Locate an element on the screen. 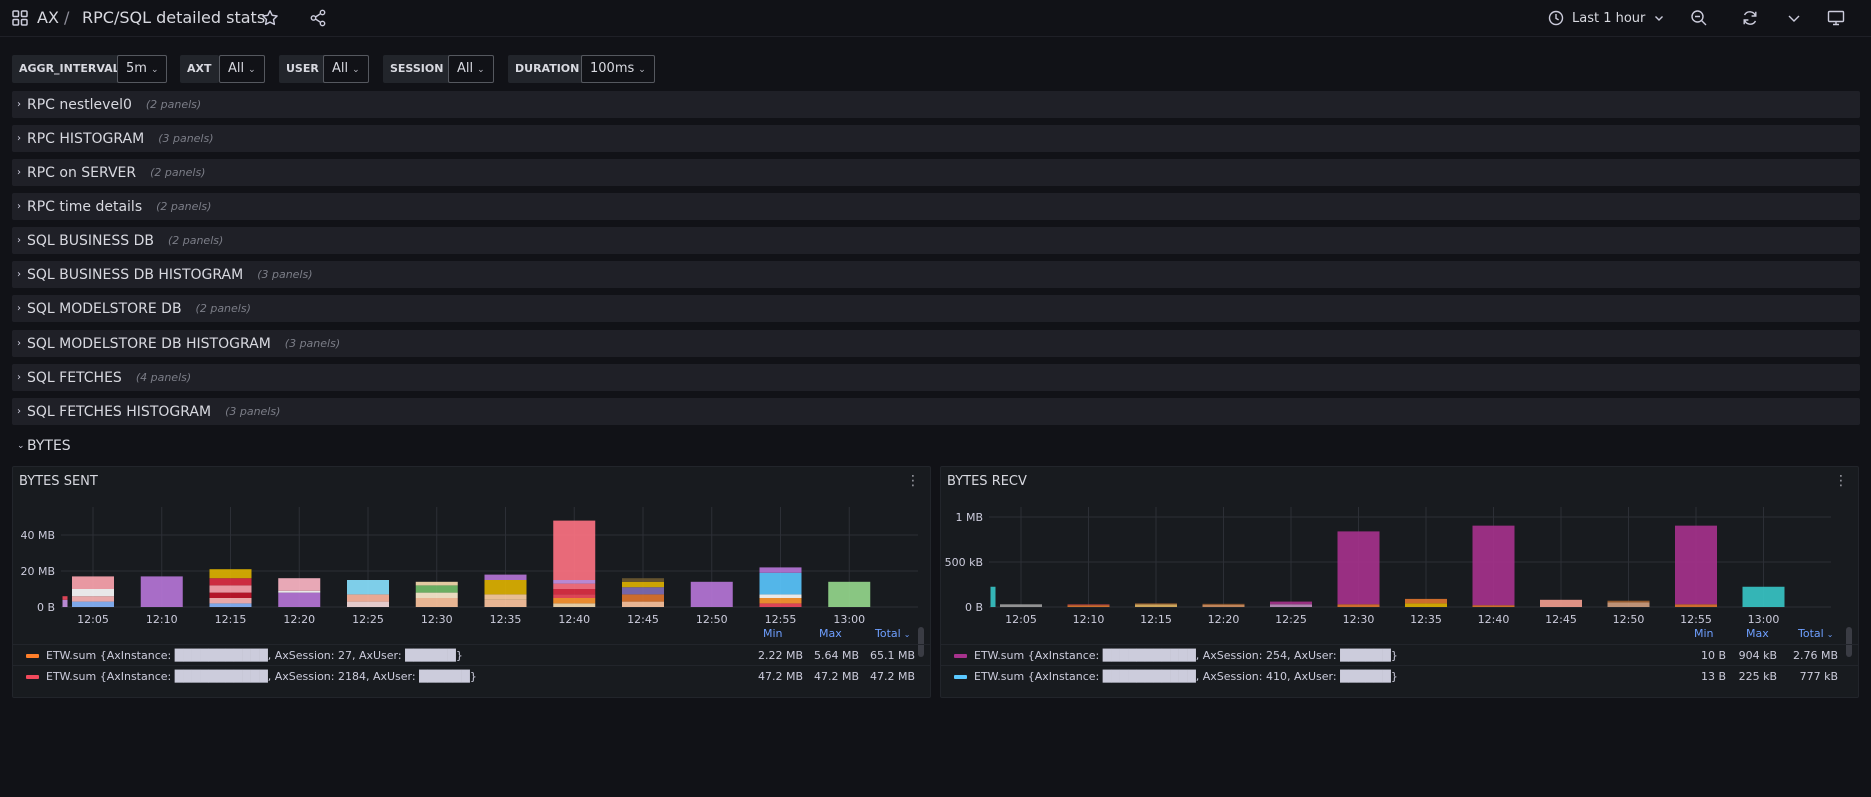 Image resolution: width=1871 pixels, height=797 pixels. legend-header-total-label: Total is located at coordinates (1811, 633).